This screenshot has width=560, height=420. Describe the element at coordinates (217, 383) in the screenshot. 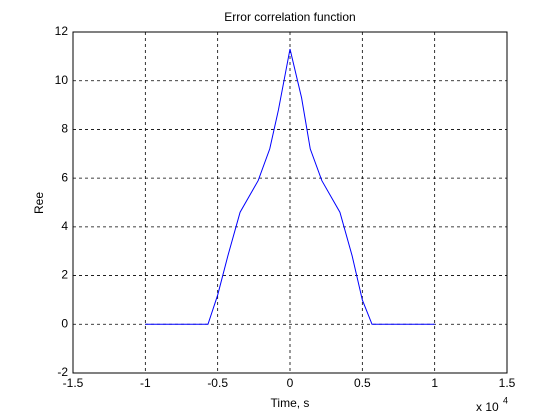

I see `x-tick-label: -0.5` at that location.